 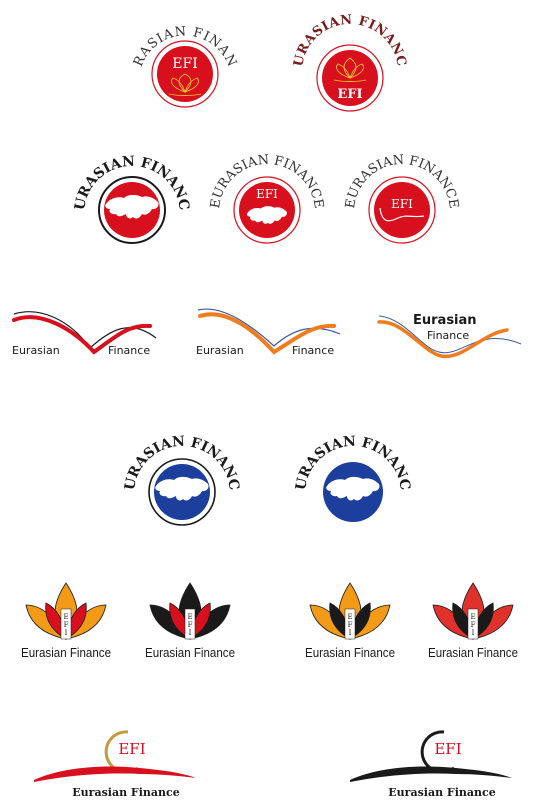 I want to click on logo-efi-lotus-1: EURASIAN FINANCE EFI, so click(x=182, y=56).